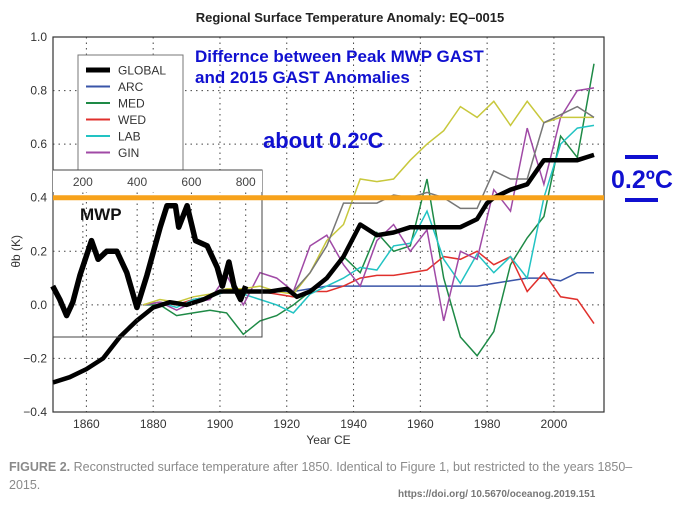 This screenshot has height=508, width=700. Describe the element at coordinates (220, 424) in the screenshot. I see `x-tick-label: 1900` at that location.